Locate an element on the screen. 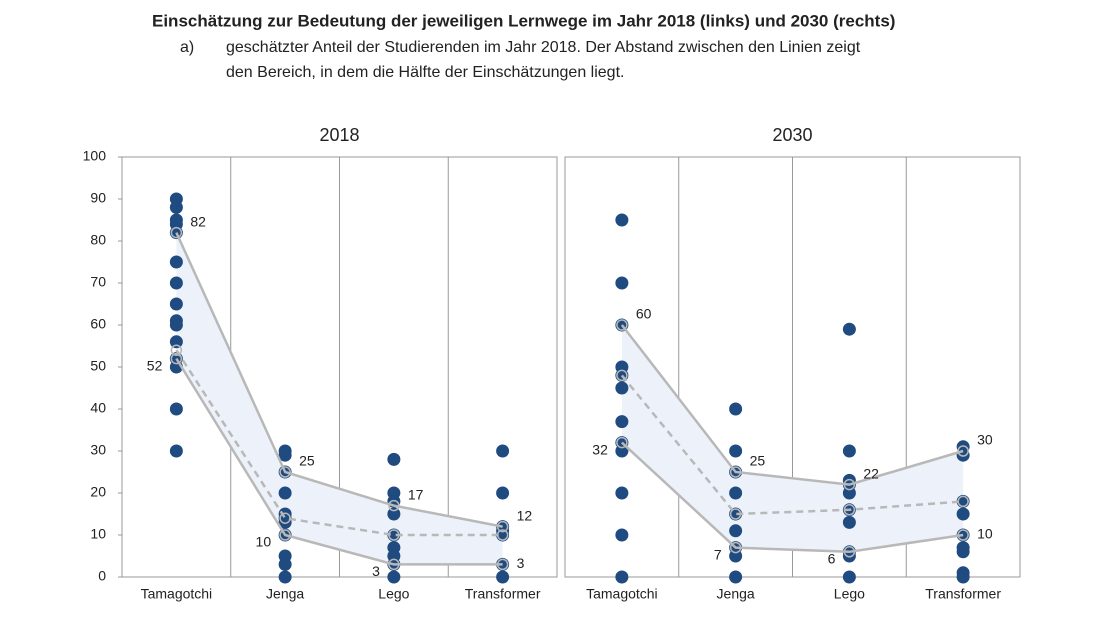  x-tick-label: Tamagotchi is located at coordinates (177, 594).